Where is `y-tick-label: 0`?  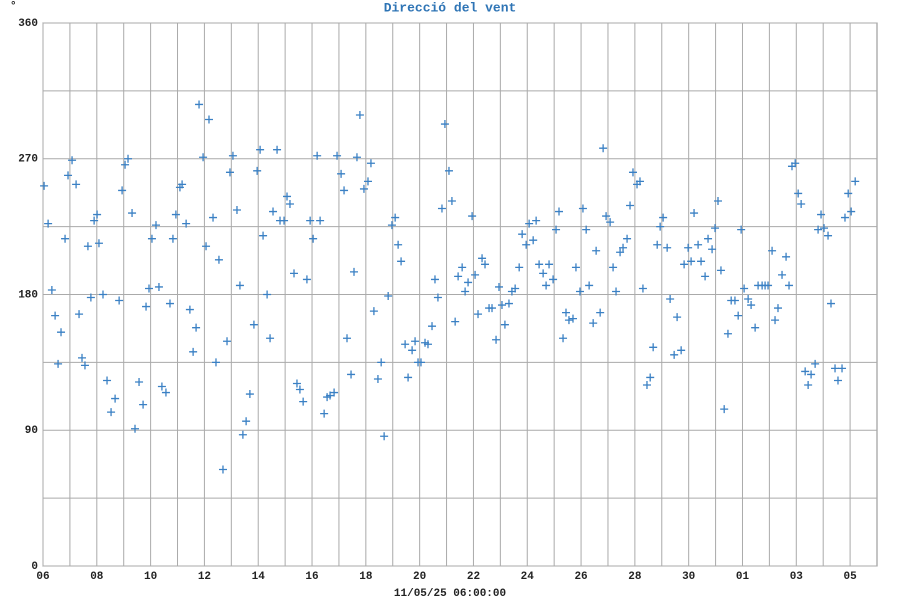
y-tick-label: 0 is located at coordinates (34, 567).